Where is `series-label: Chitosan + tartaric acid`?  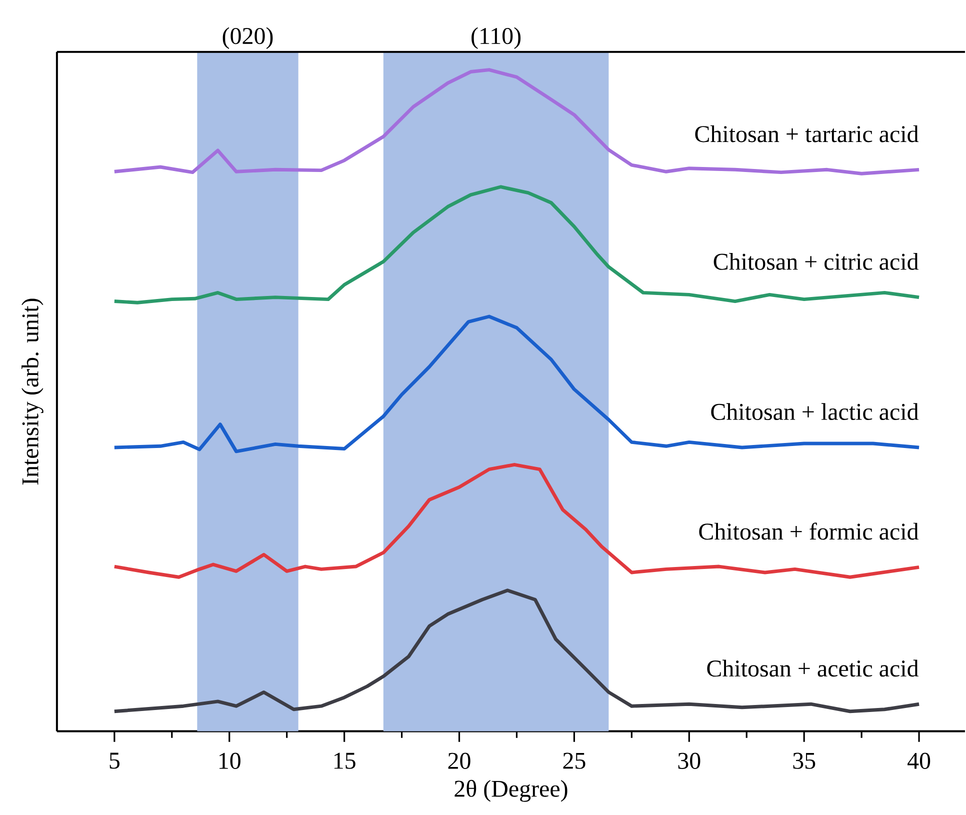
series-label: Chitosan + tartaric acid is located at coordinates (807, 133).